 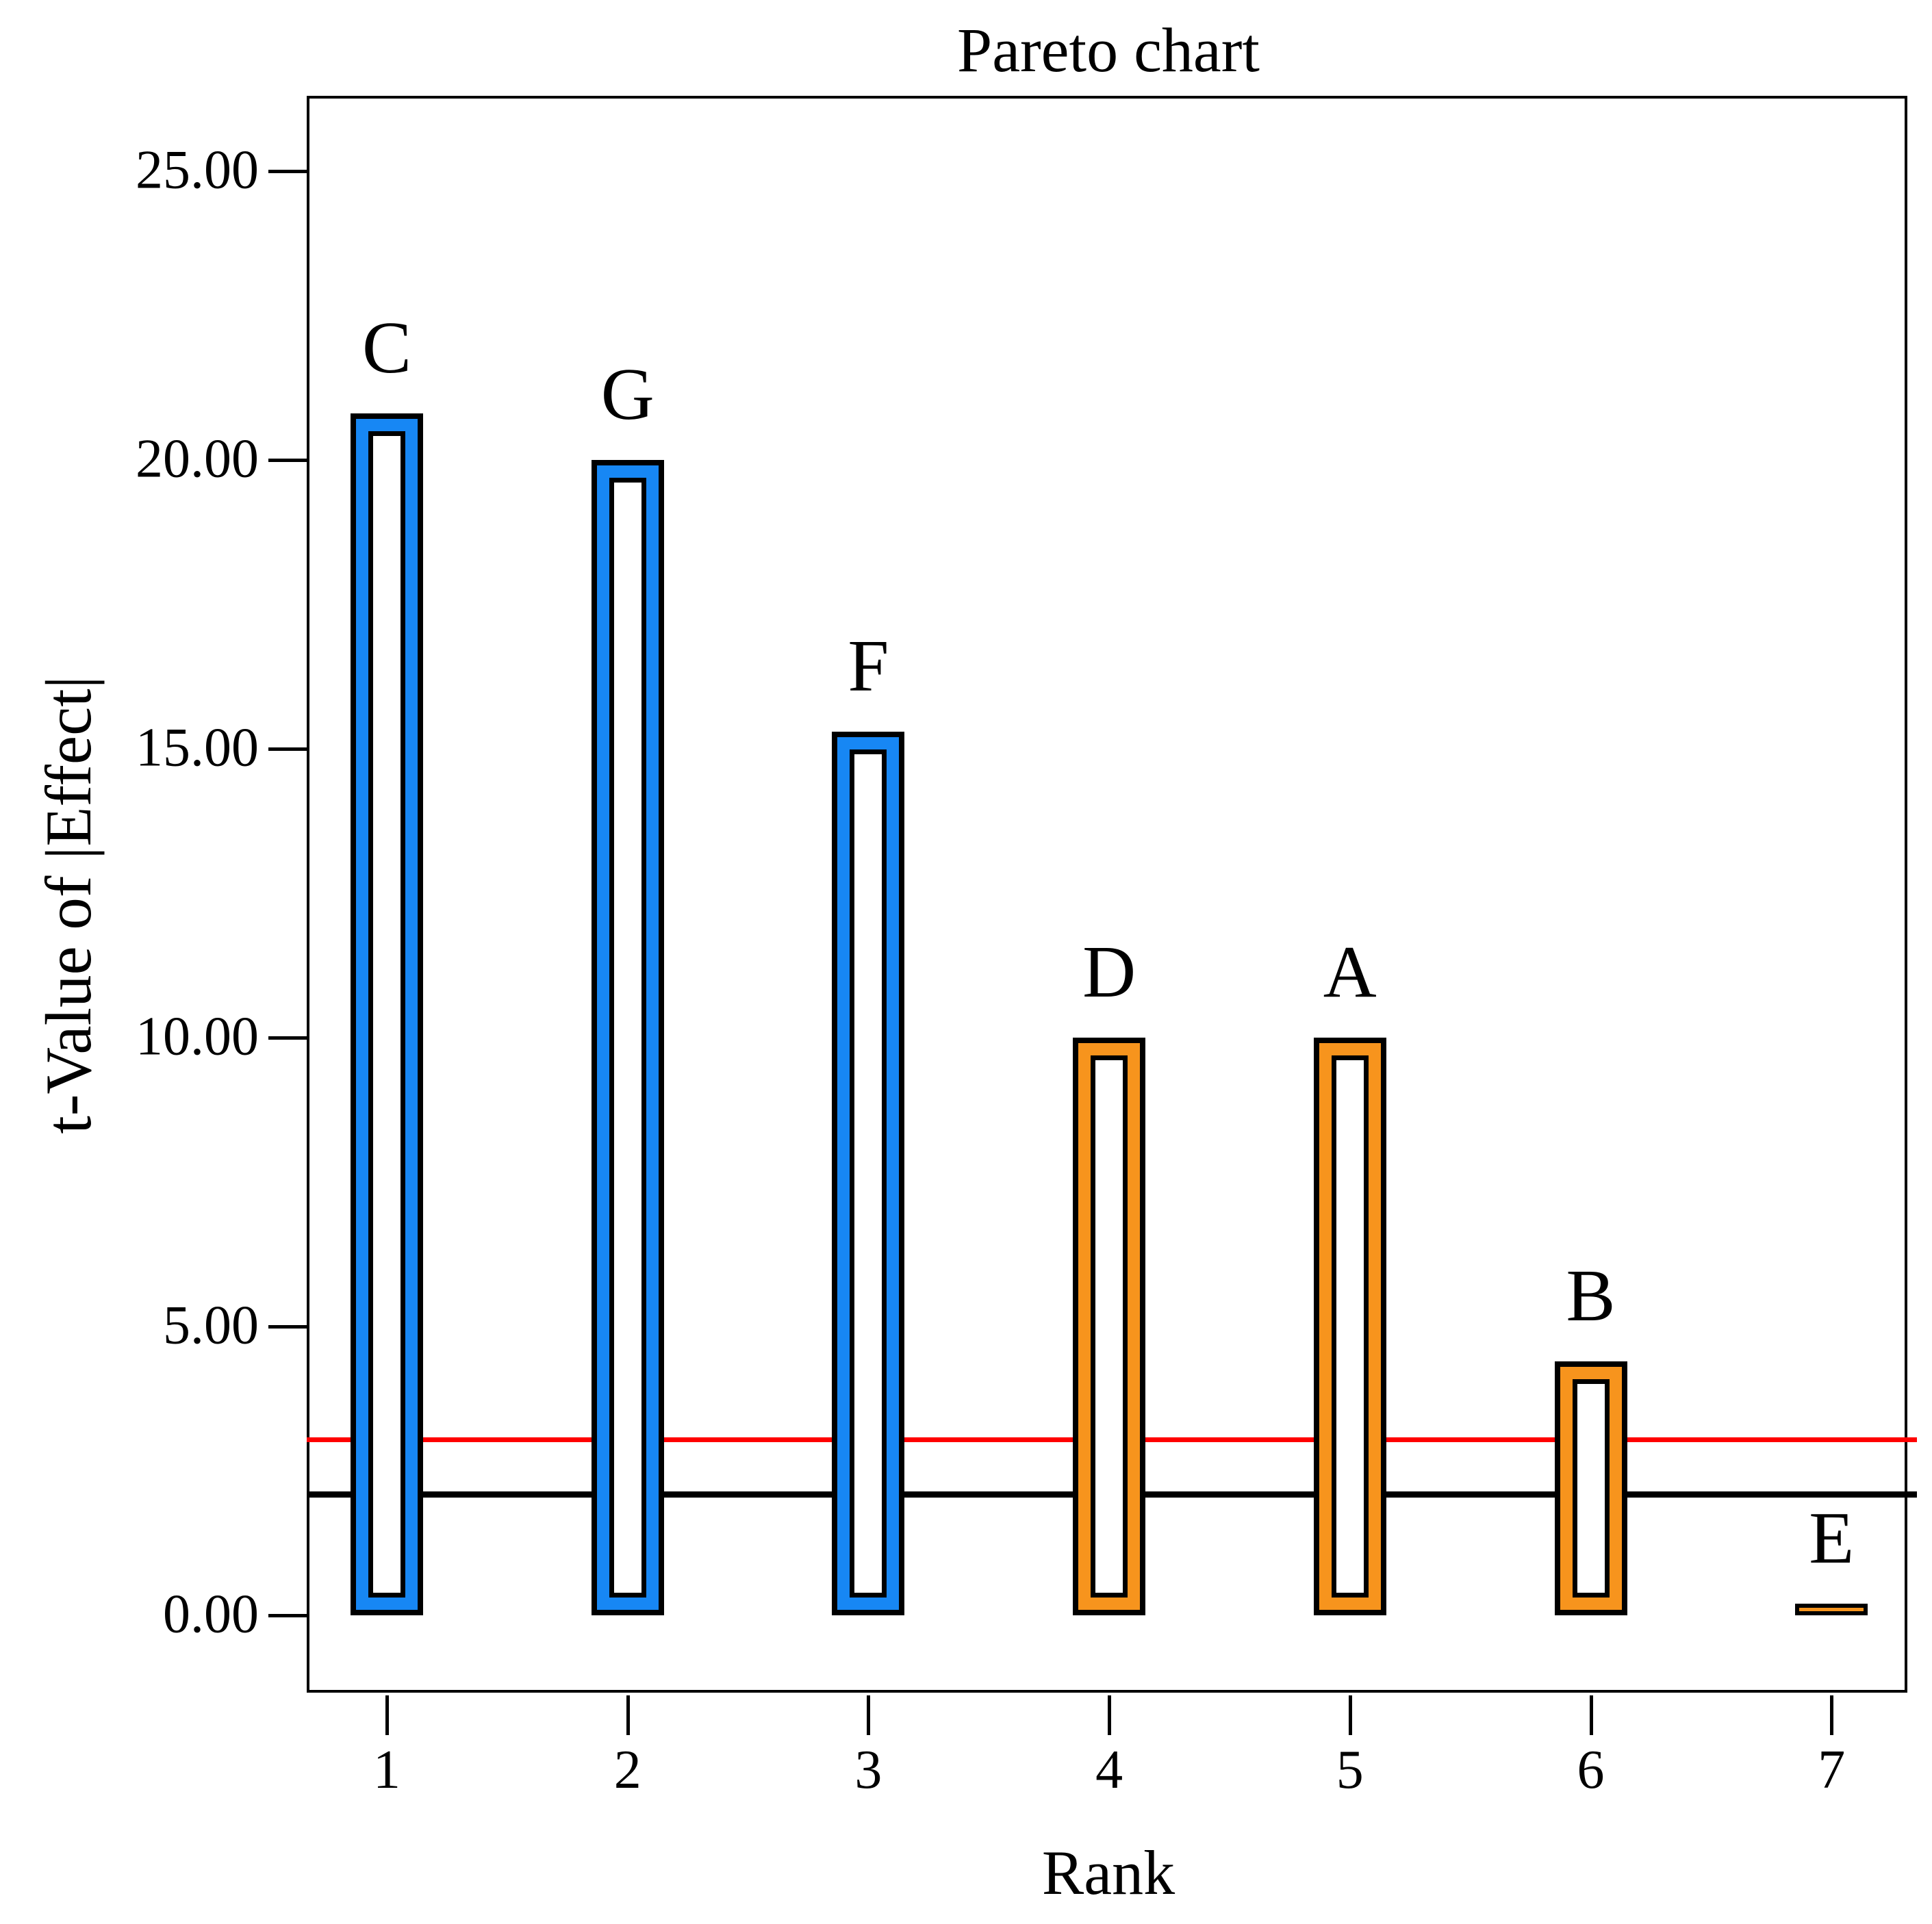 What do you see at coordinates (1109, 972) in the screenshot?
I see `bar-label-D: D` at bounding box center [1109, 972].